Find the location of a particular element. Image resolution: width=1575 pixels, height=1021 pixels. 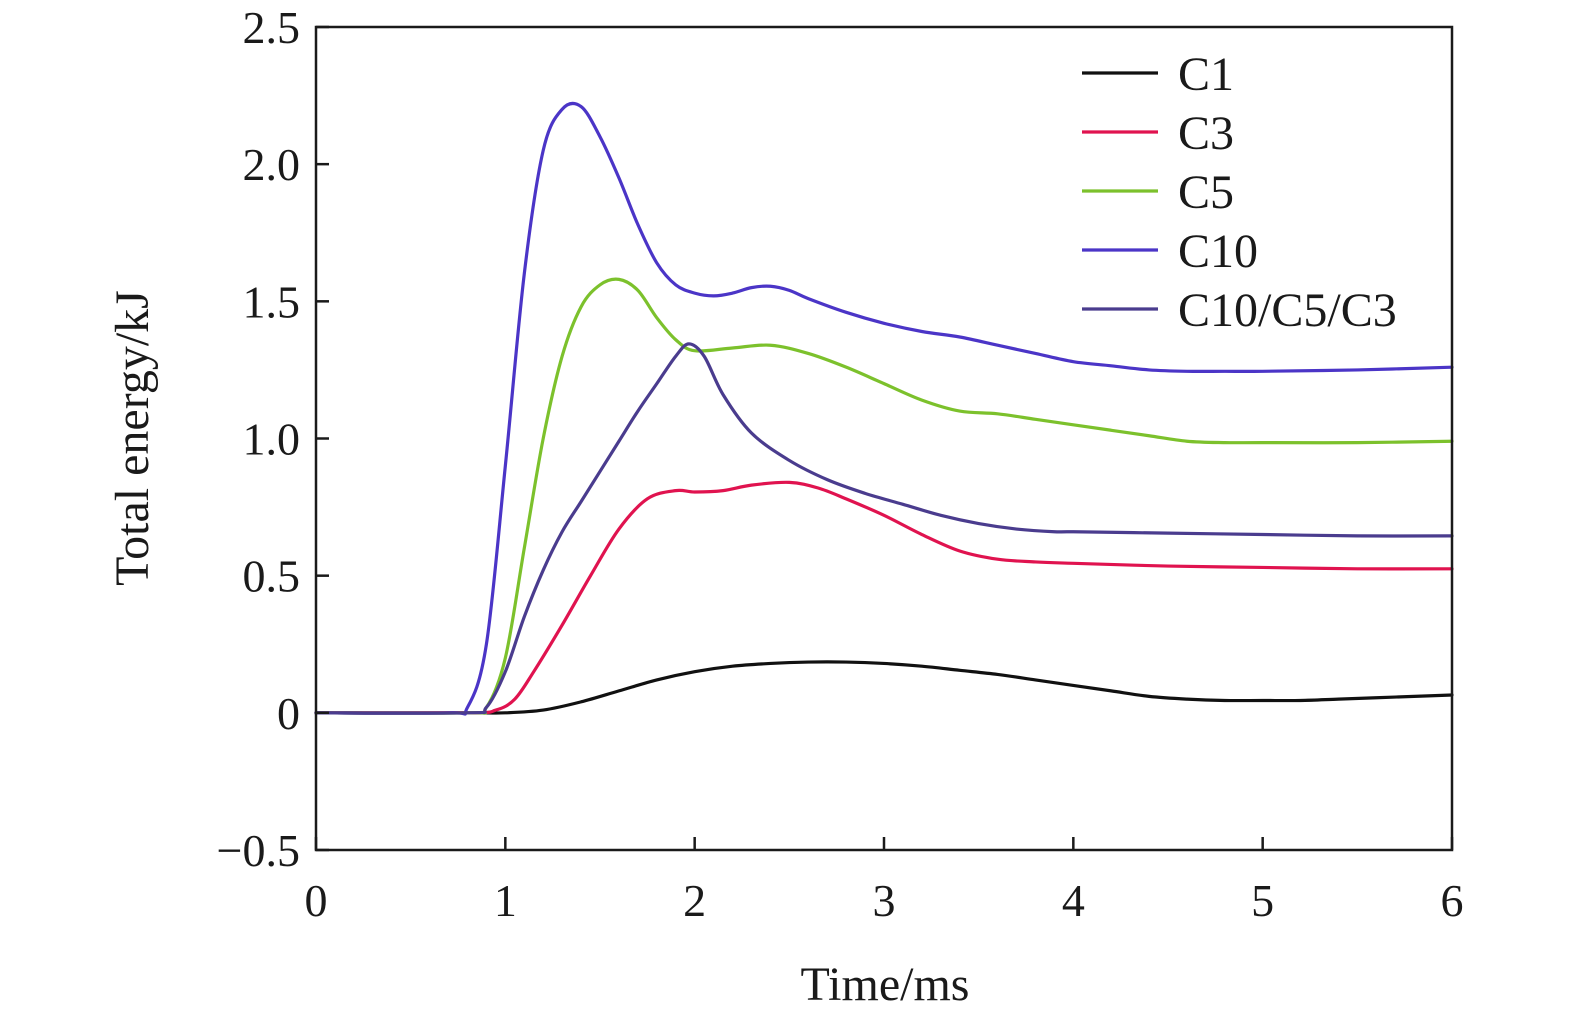

legend-label: C5 is located at coordinates (1206, 192).